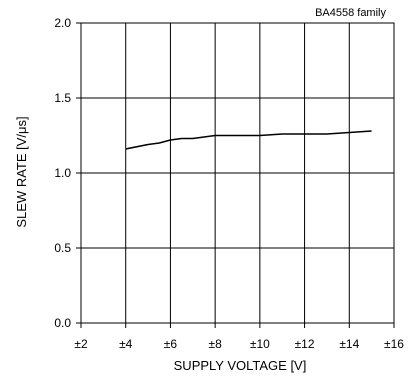 This screenshot has width=417, height=376. I want to click on x-tick-labels: ±2 ±4 ±6 ±8 ±10 ±12 ±14 ±16, so click(239, 344).